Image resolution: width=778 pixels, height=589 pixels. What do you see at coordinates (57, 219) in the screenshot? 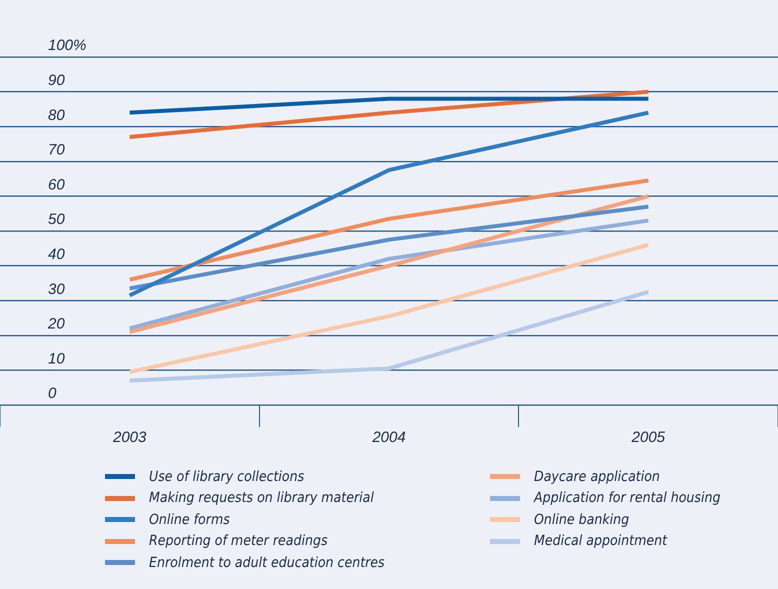
I see `y-tick-label: 50` at bounding box center [57, 219].